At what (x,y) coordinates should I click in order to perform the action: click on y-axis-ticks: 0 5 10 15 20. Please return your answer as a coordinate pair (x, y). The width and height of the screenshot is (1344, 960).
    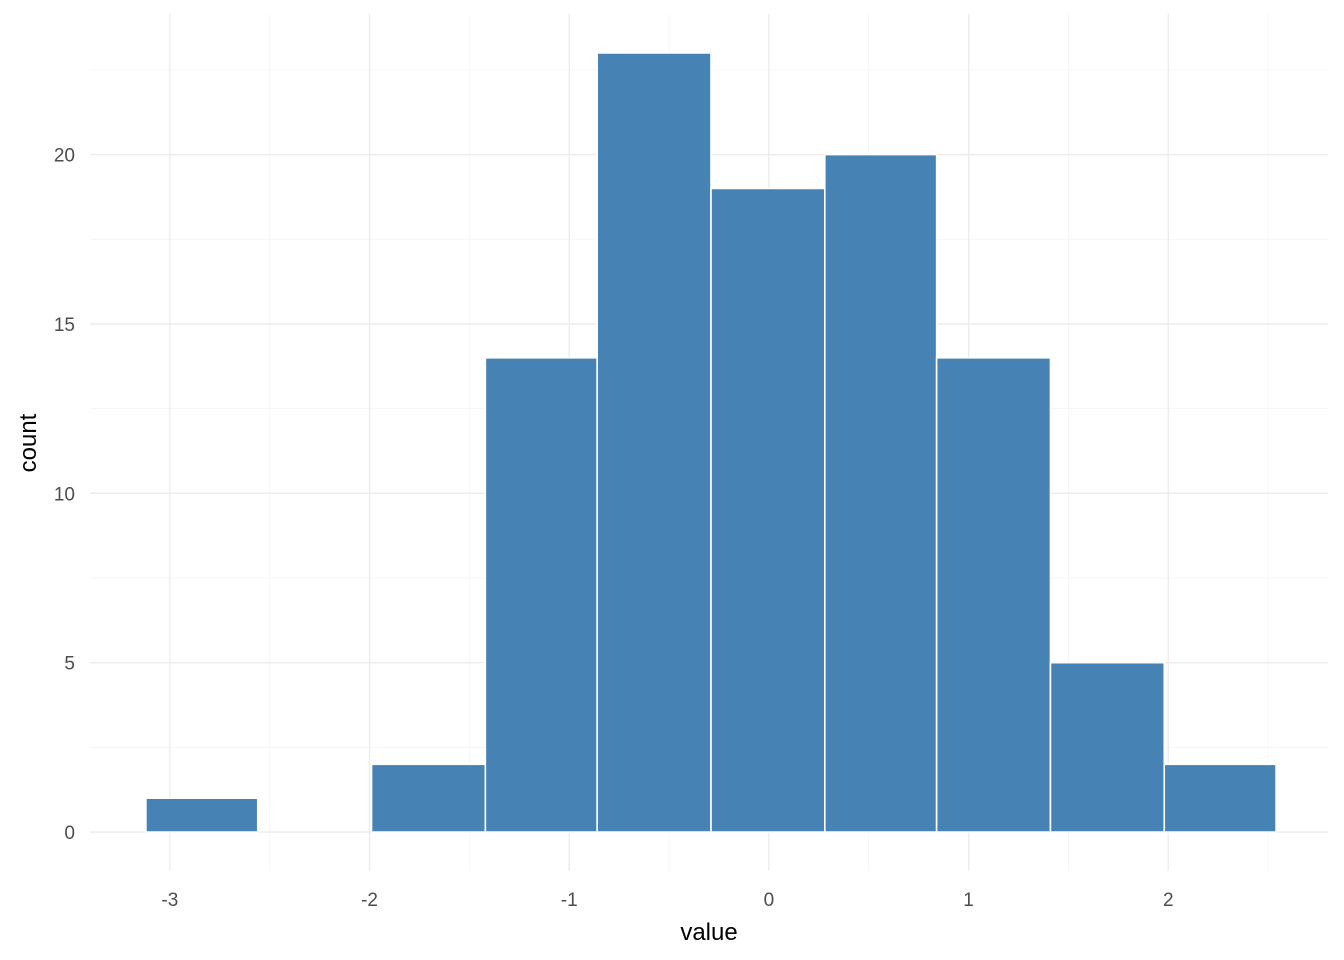
    Looking at the image, I should click on (64, 495).